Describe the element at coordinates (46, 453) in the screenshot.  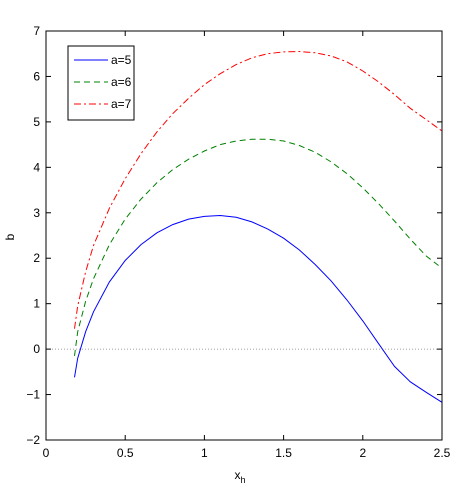
I see `x-tick-label: 0` at that location.